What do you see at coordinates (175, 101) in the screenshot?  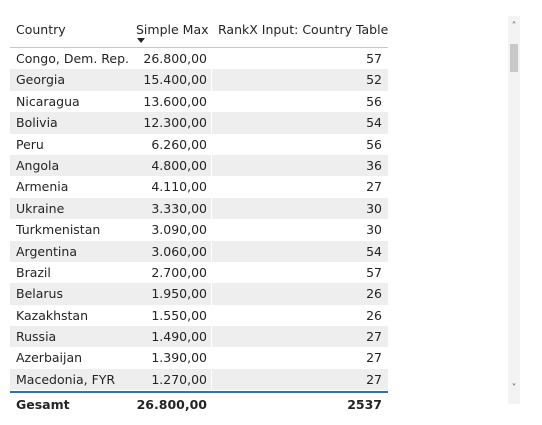 I see `cell-simple-max: 13.600,00` at bounding box center [175, 101].